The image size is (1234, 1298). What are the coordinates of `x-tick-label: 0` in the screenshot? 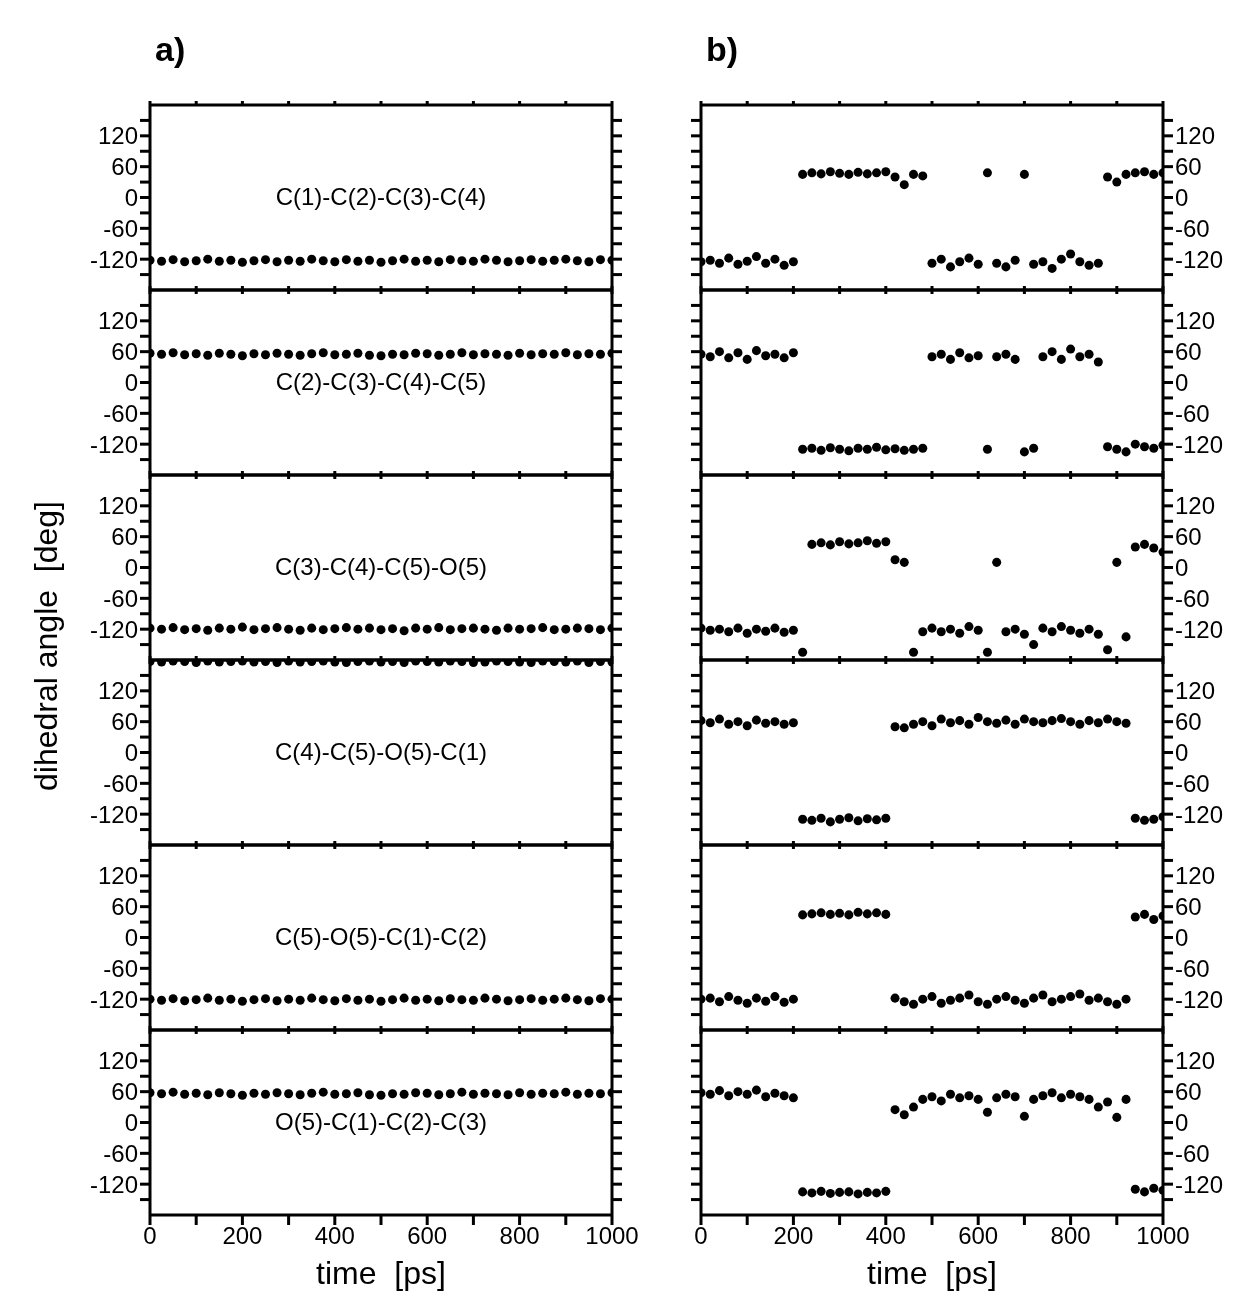 It's located at (701, 1236).